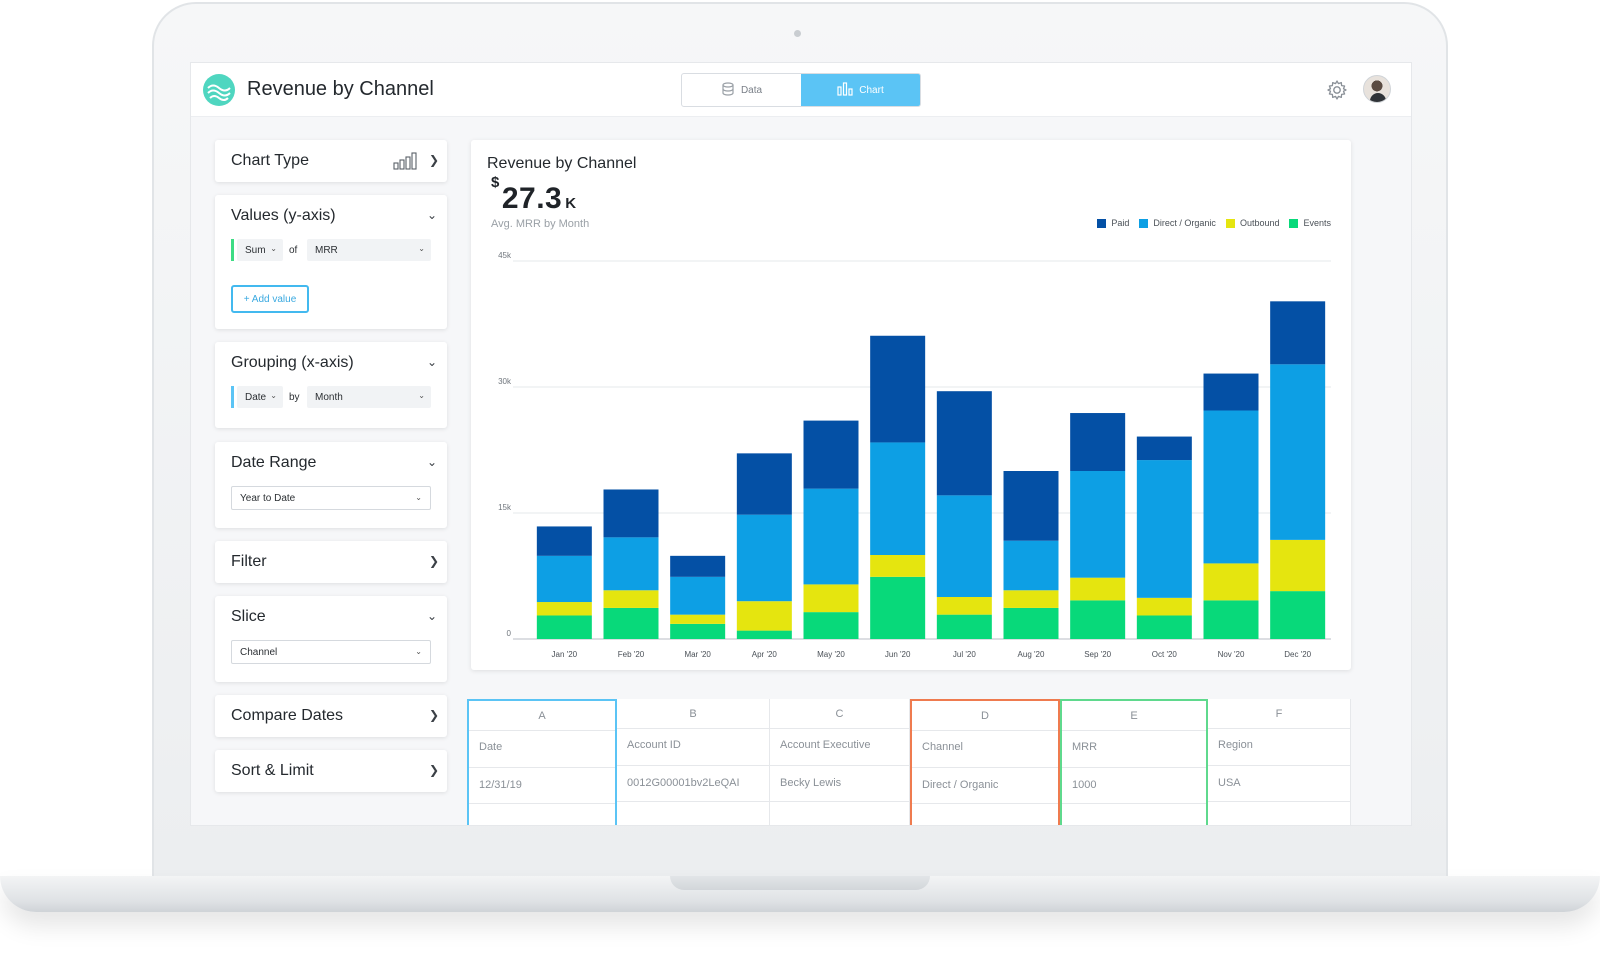 The width and height of the screenshot is (1600, 963). What do you see at coordinates (248, 616) in the screenshot?
I see `slice-title: Slice` at bounding box center [248, 616].